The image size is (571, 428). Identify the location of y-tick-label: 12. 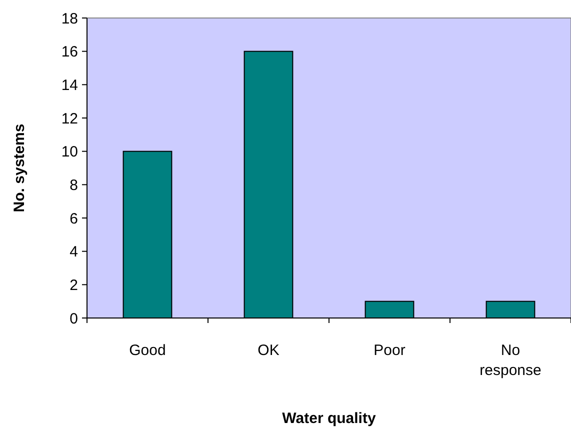
(69, 119).